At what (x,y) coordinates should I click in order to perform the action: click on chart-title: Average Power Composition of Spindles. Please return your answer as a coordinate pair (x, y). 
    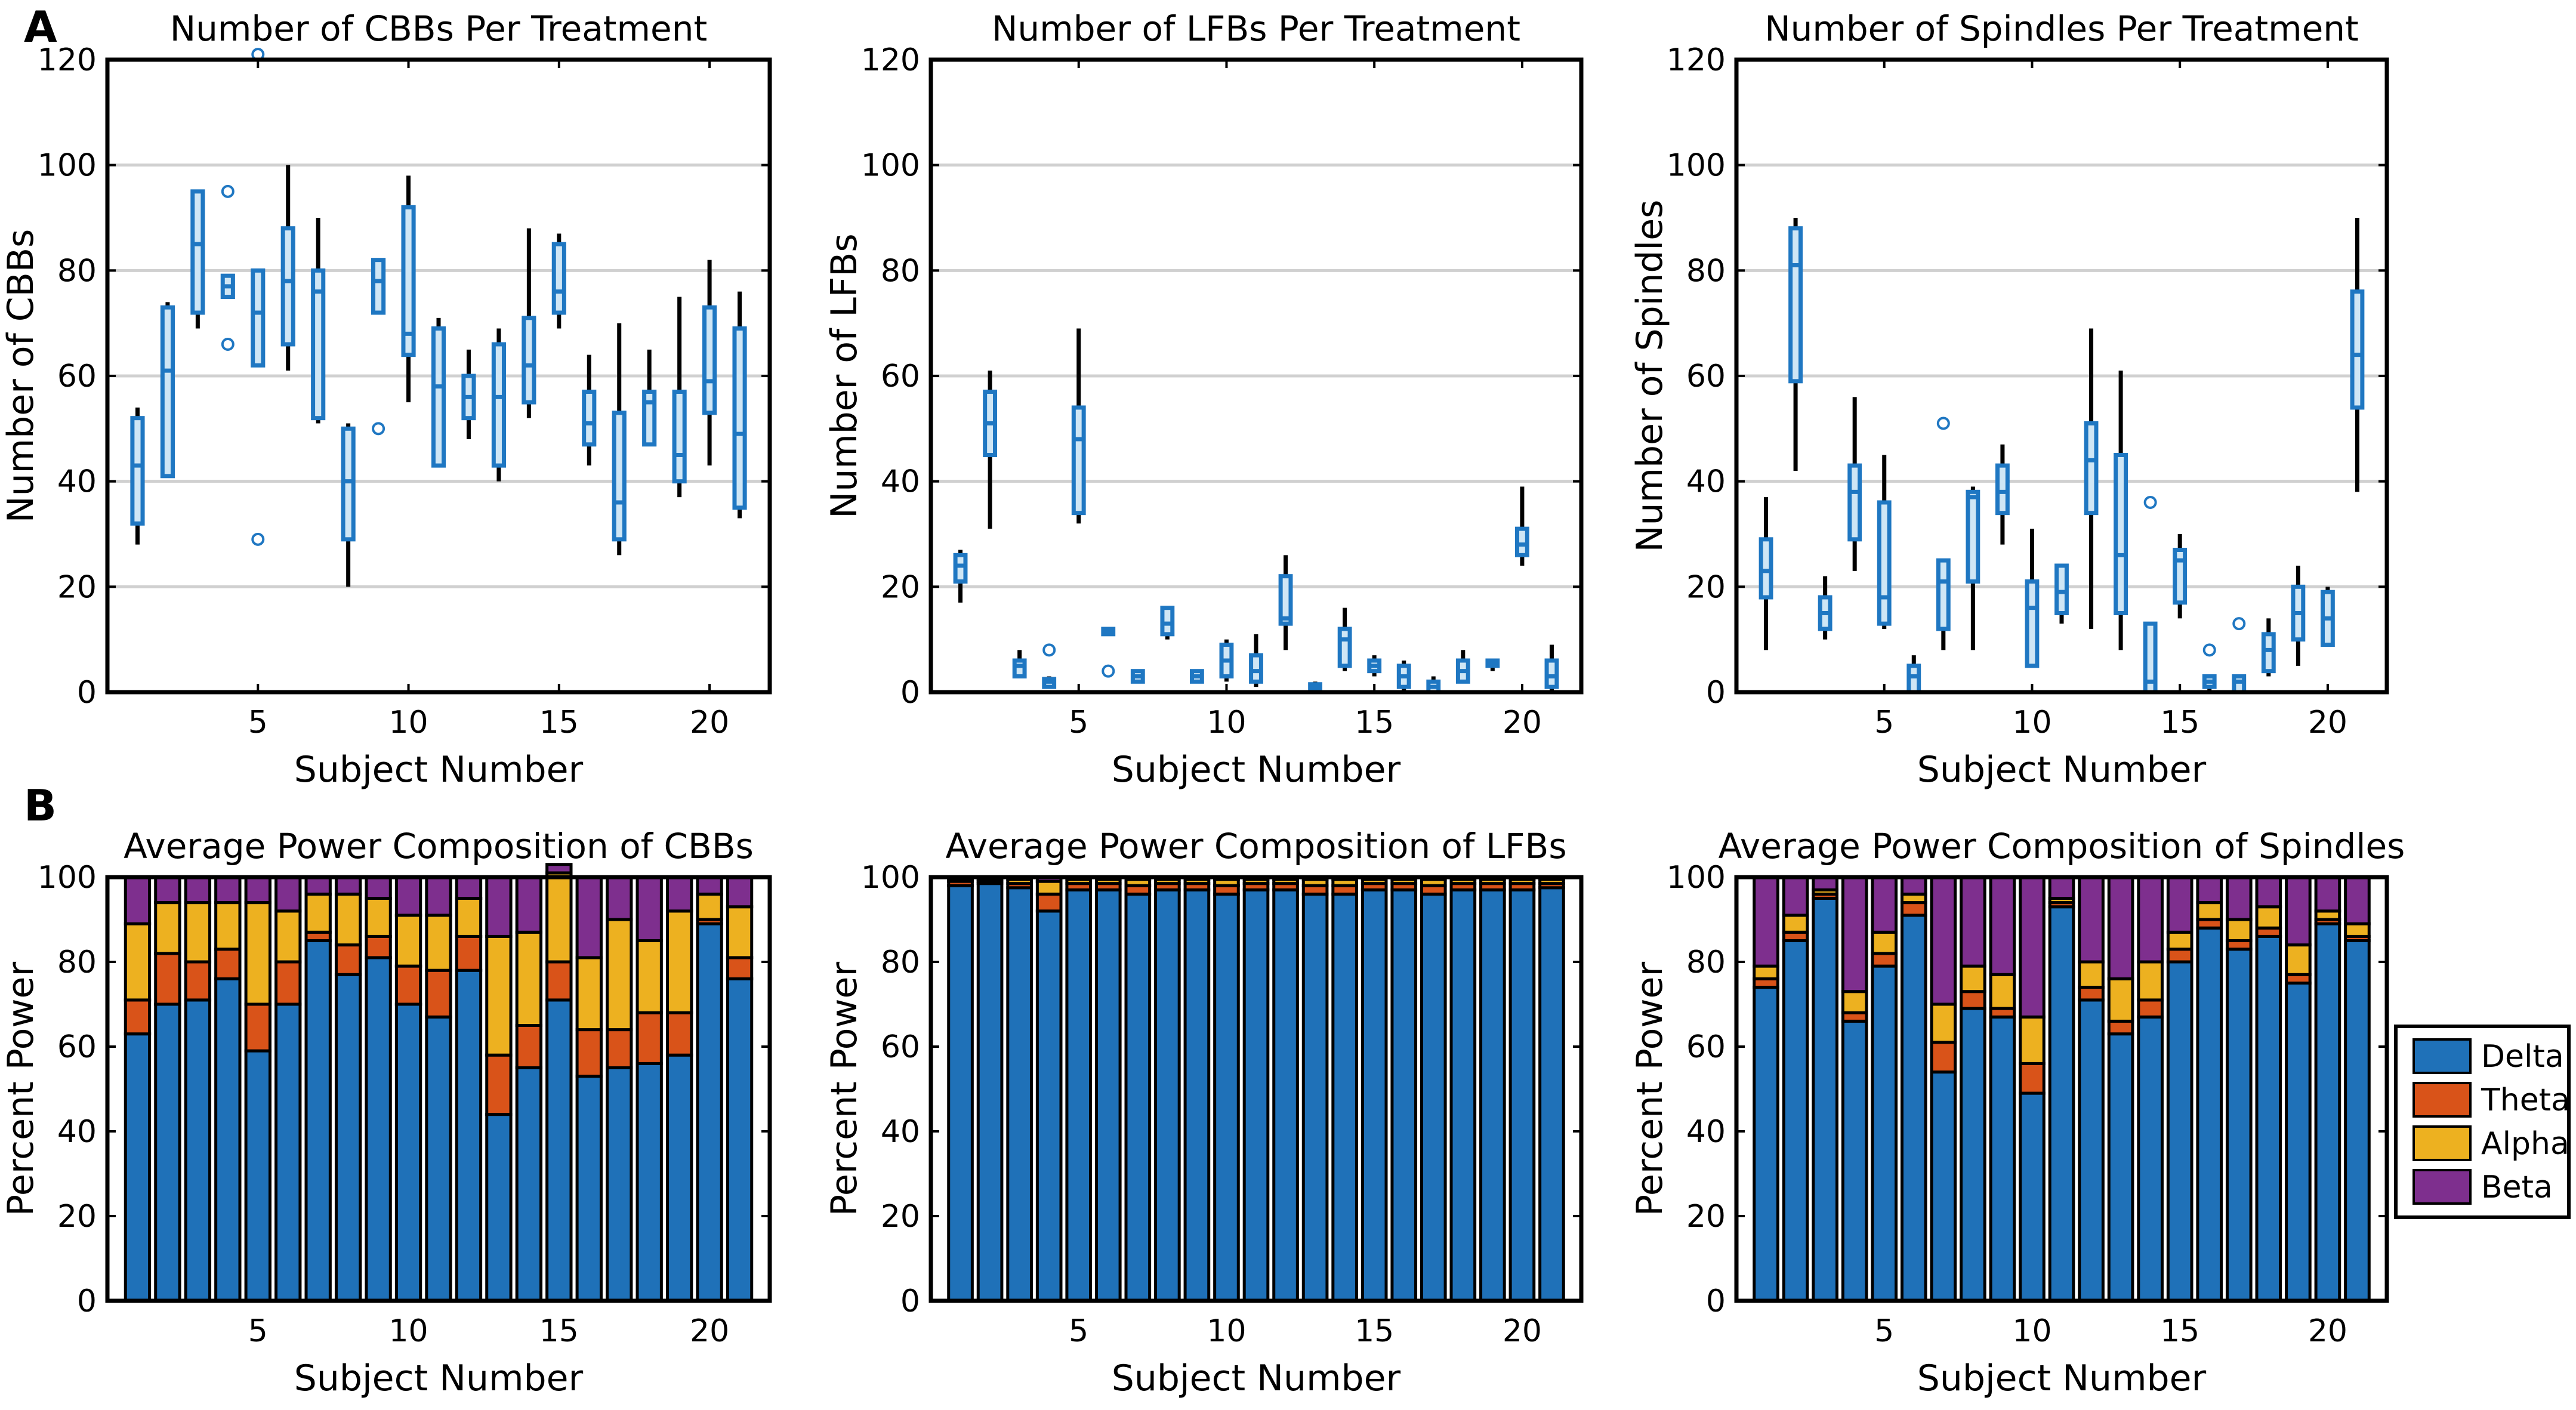
    Looking at the image, I should click on (2062, 846).